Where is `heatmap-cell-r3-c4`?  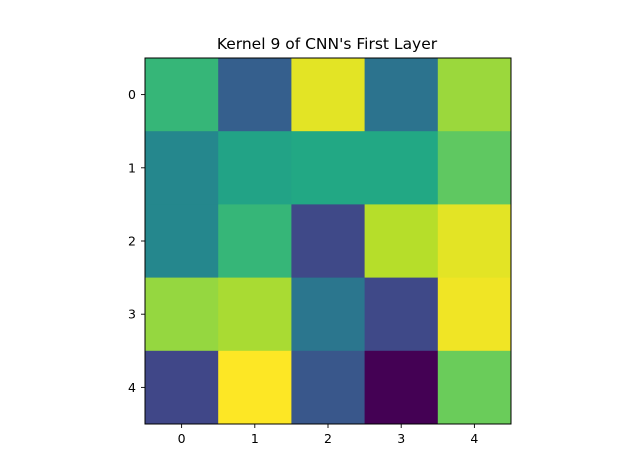 heatmap-cell-r3-c4 is located at coordinates (474, 314).